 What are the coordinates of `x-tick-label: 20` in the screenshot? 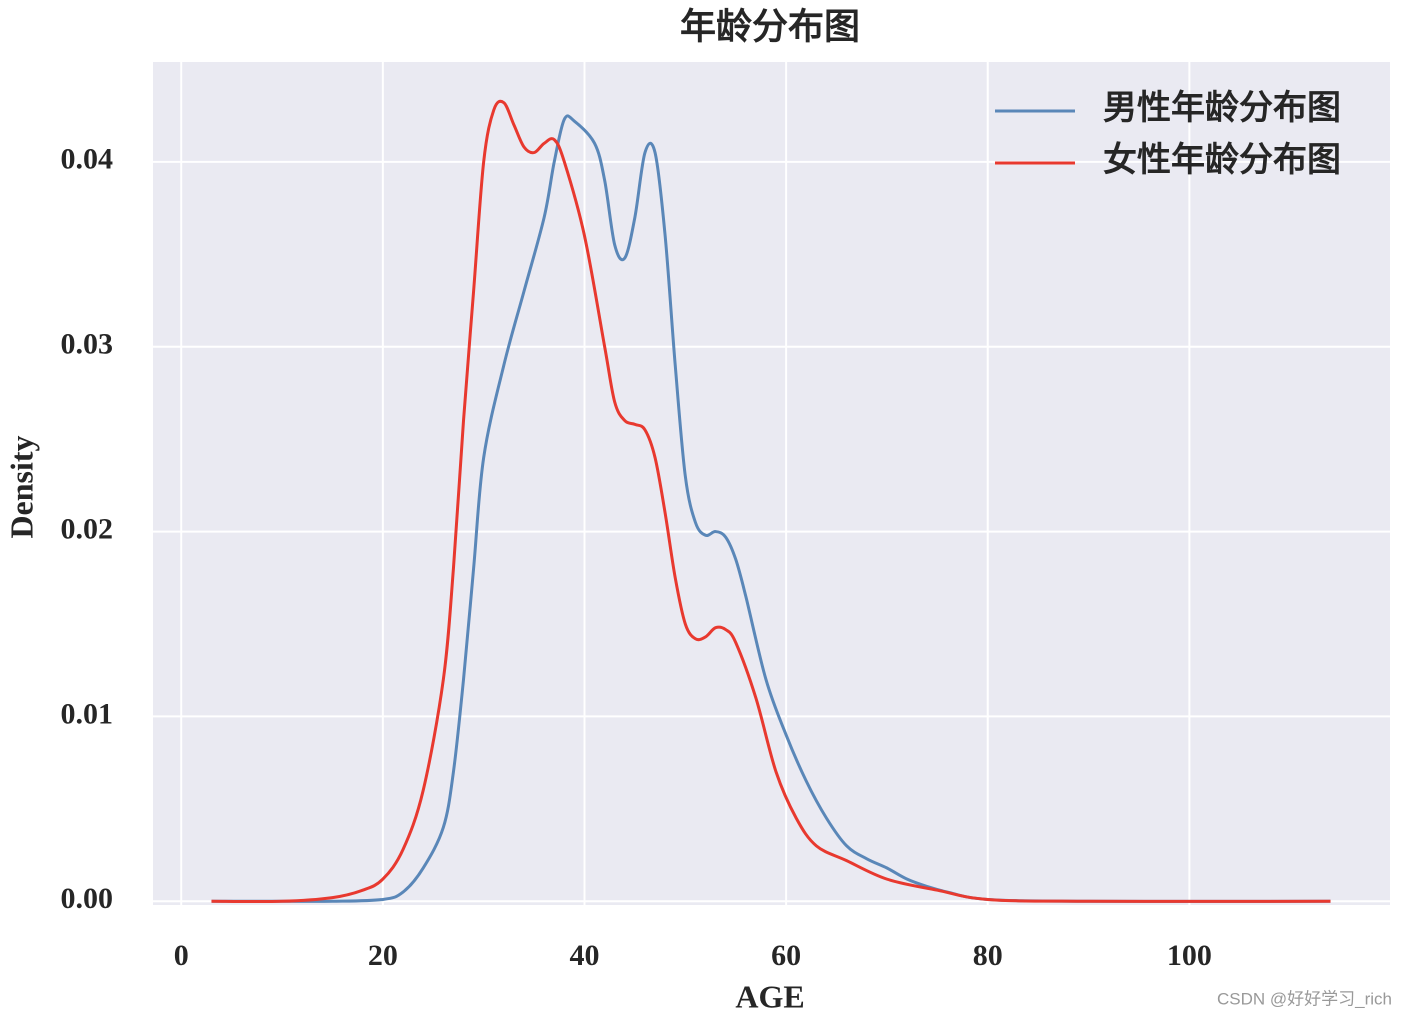 It's located at (383, 955).